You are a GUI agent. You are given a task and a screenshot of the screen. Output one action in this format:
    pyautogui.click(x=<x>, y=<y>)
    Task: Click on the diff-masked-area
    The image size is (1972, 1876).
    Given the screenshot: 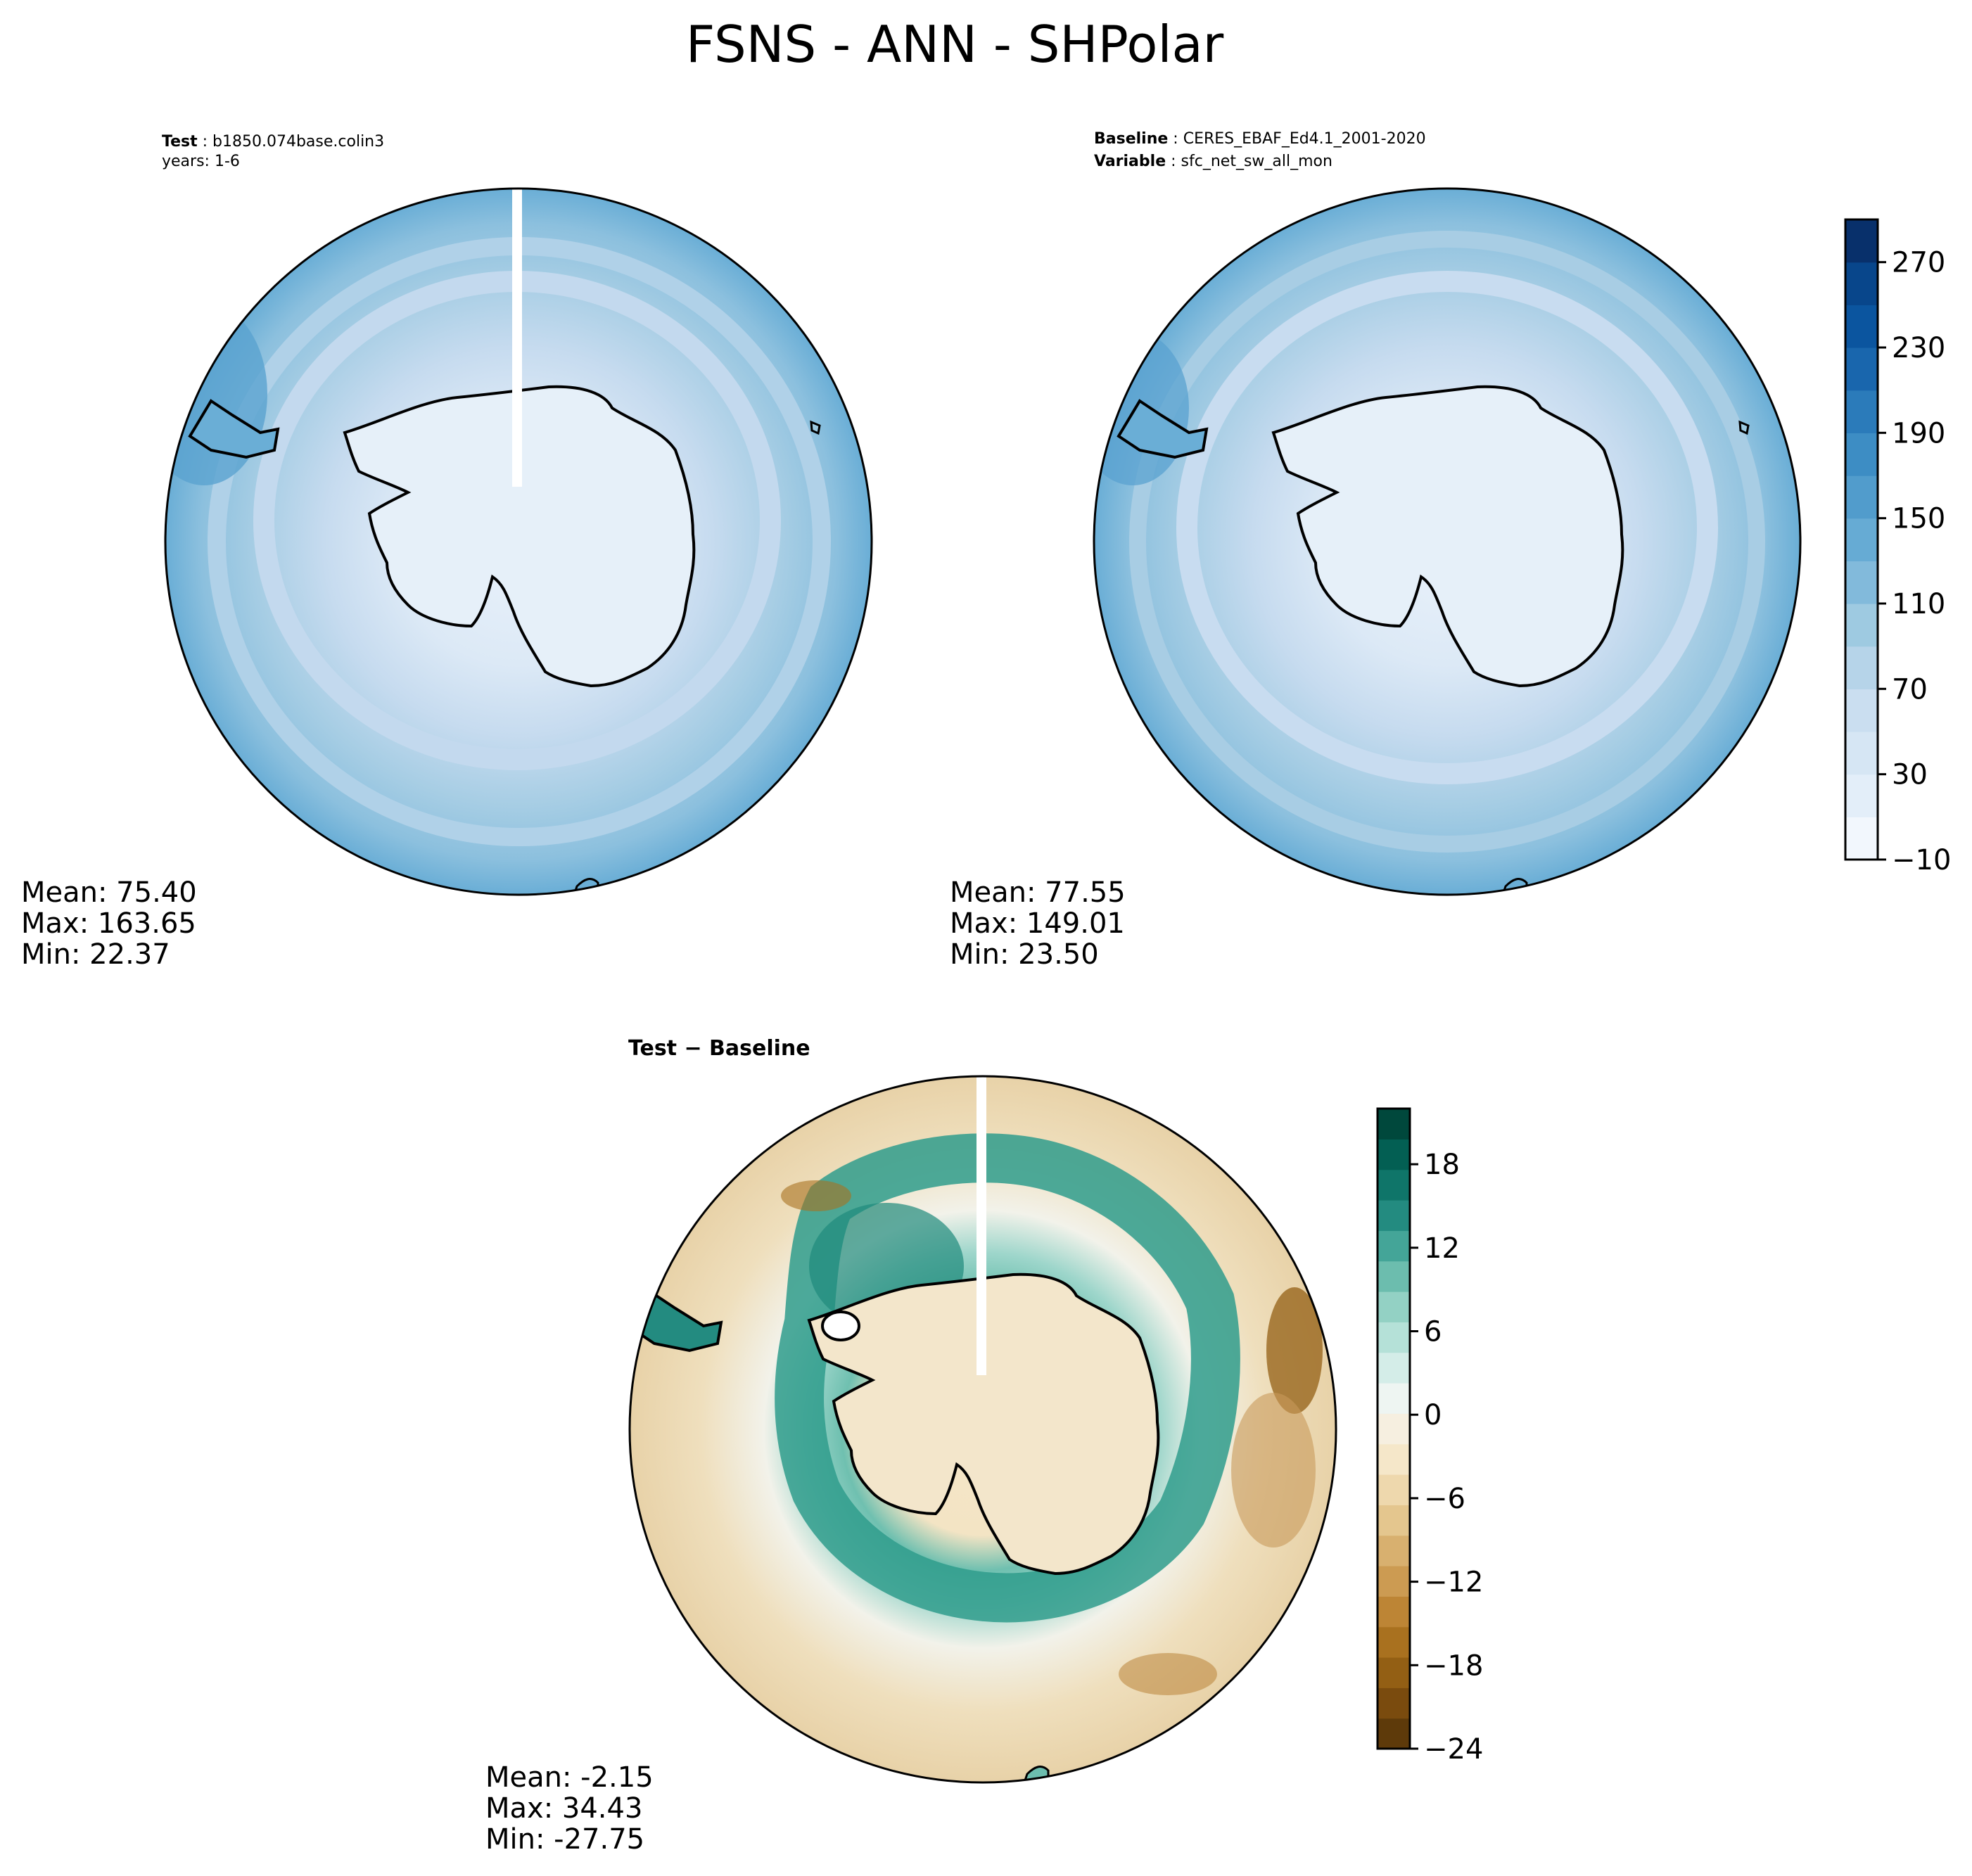 What is the action you would take?
    pyautogui.click(x=841, y=1325)
    